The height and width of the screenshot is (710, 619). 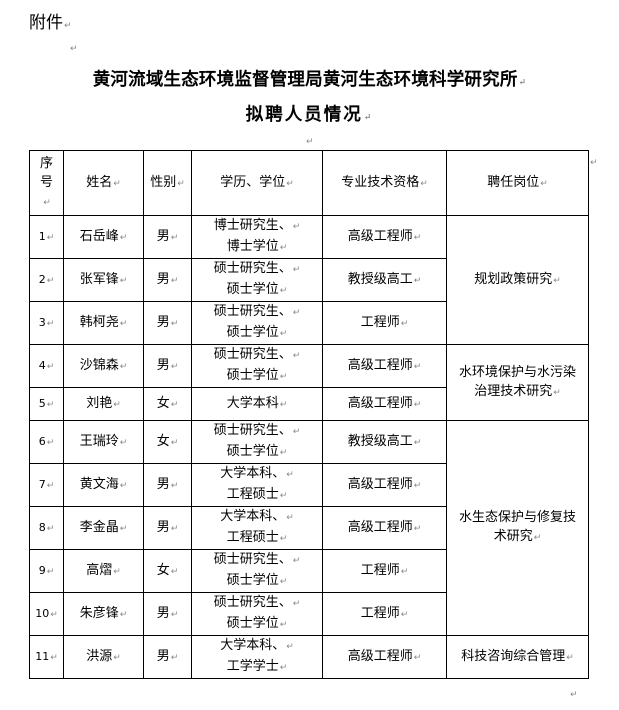 I want to click on table-row: 2张军锋男硕士研究生、硕士学位教授级高工, so click(x=309, y=280).